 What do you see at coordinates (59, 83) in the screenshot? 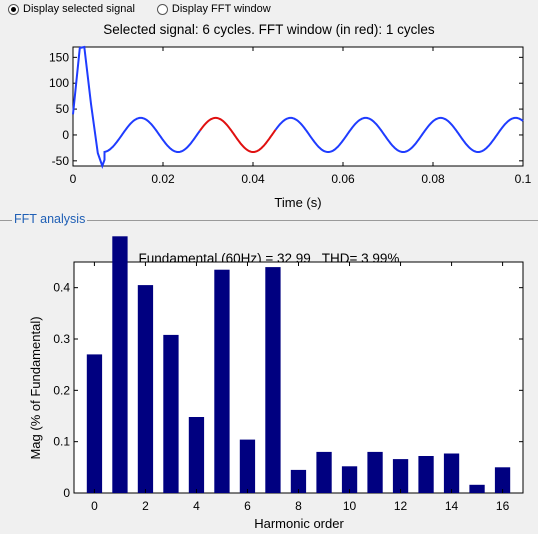
I see `signal-y-tick-label: 100` at bounding box center [59, 83].